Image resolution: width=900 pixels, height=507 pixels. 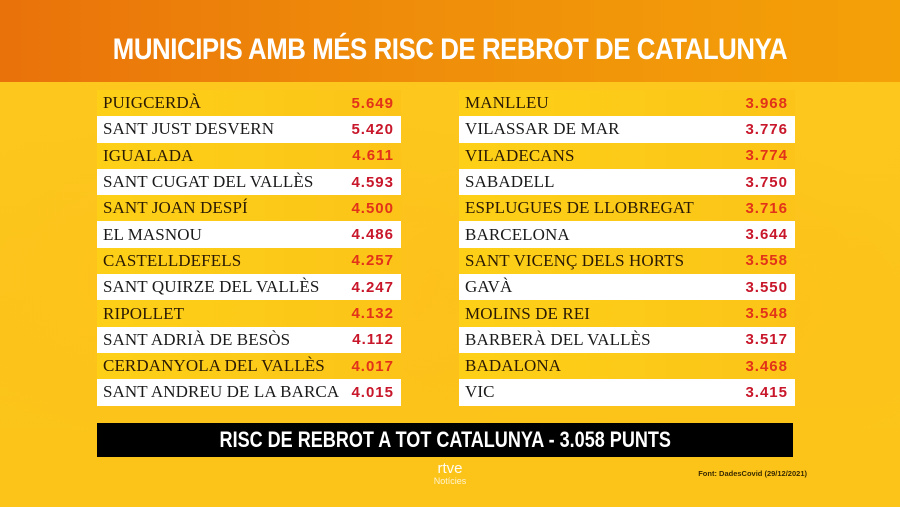 What do you see at coordinates (148, 155) in the screenshot?
I see `municipality-name: IGUALADA` at bounding box center [148, 155].